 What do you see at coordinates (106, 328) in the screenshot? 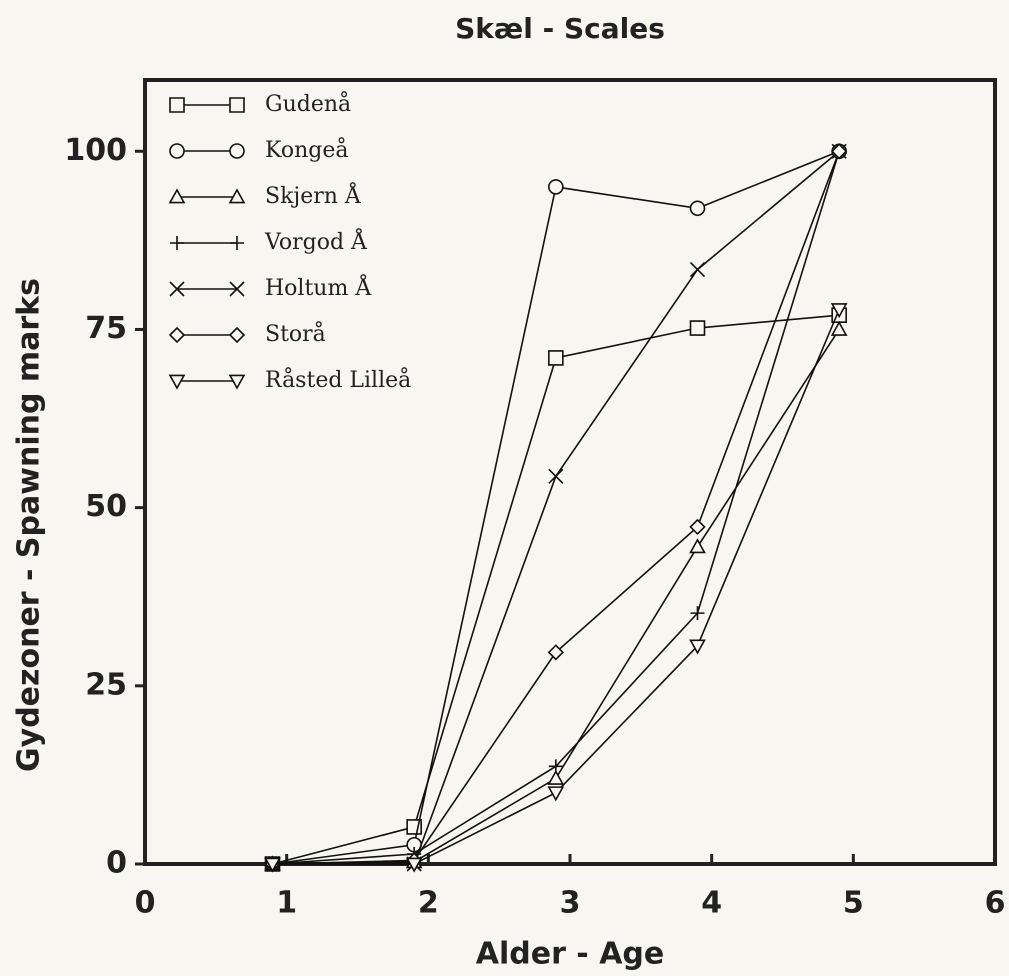
I see `y-tick-label: 75` at bounding box center [106, 328].